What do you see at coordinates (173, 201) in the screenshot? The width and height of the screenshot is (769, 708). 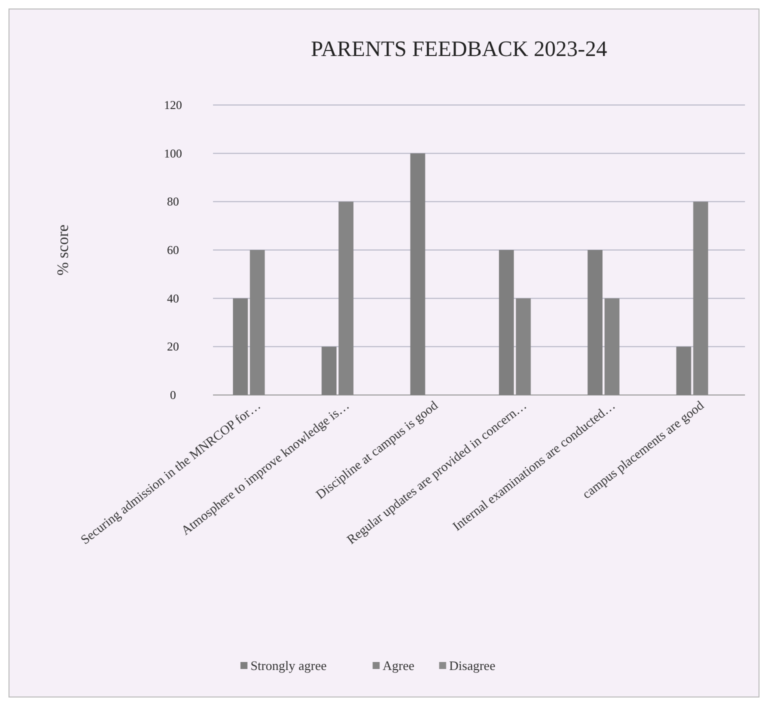 I see `y-tick-label: 80` at bounding box center [173, 201].